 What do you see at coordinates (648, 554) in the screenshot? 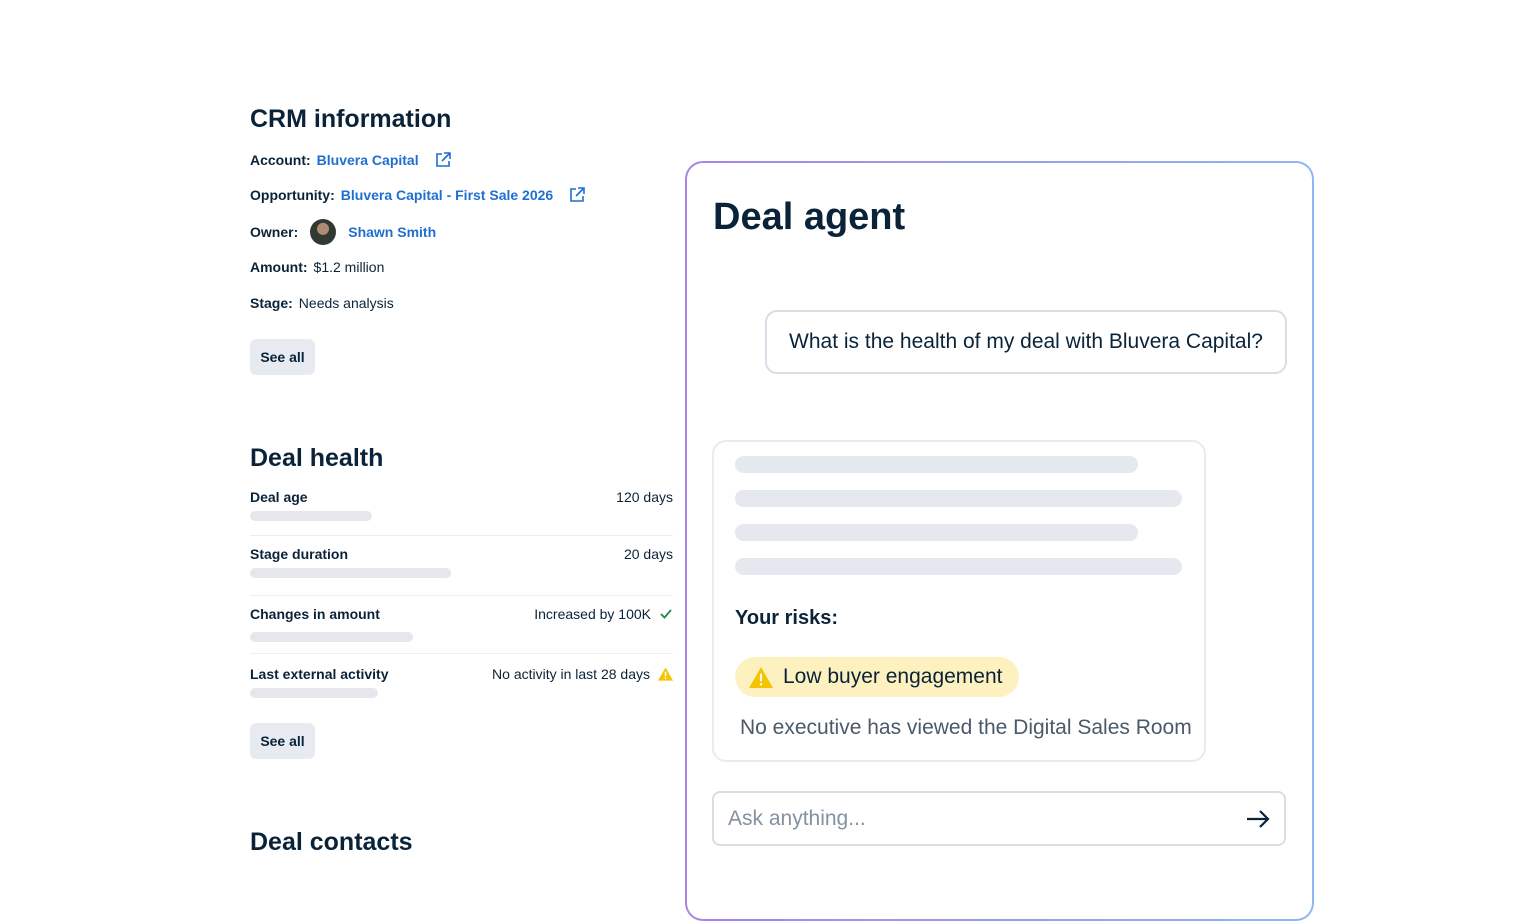
I see `health-value: 20 days` at bounding box center [648, 554].